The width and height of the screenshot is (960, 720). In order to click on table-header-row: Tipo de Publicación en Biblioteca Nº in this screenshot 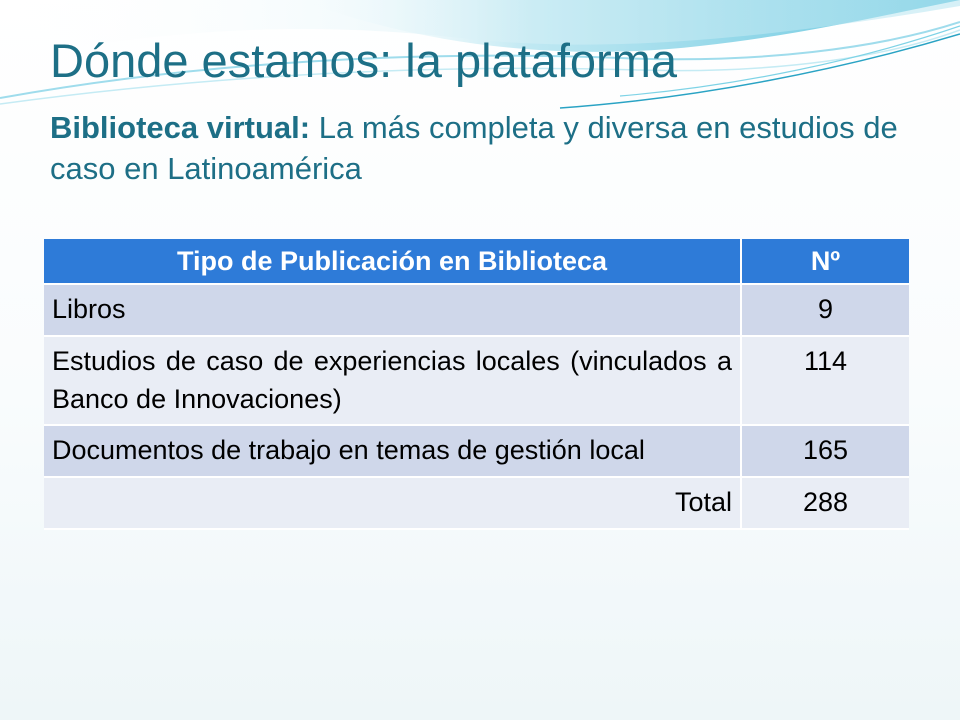, I will do `click(476, 262)`.